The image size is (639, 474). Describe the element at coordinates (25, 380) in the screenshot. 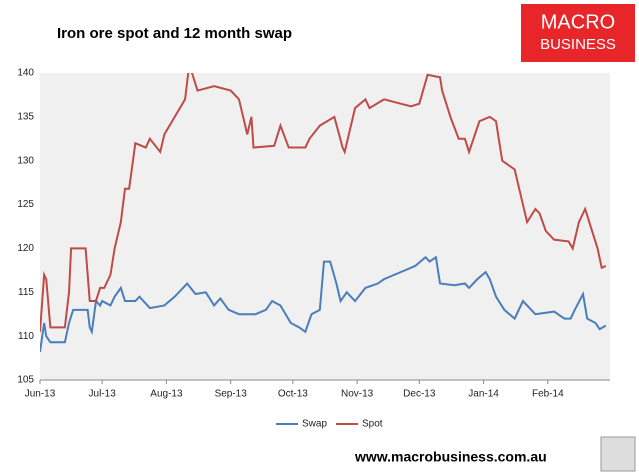

I see `y-tick-label: 105` at that location.